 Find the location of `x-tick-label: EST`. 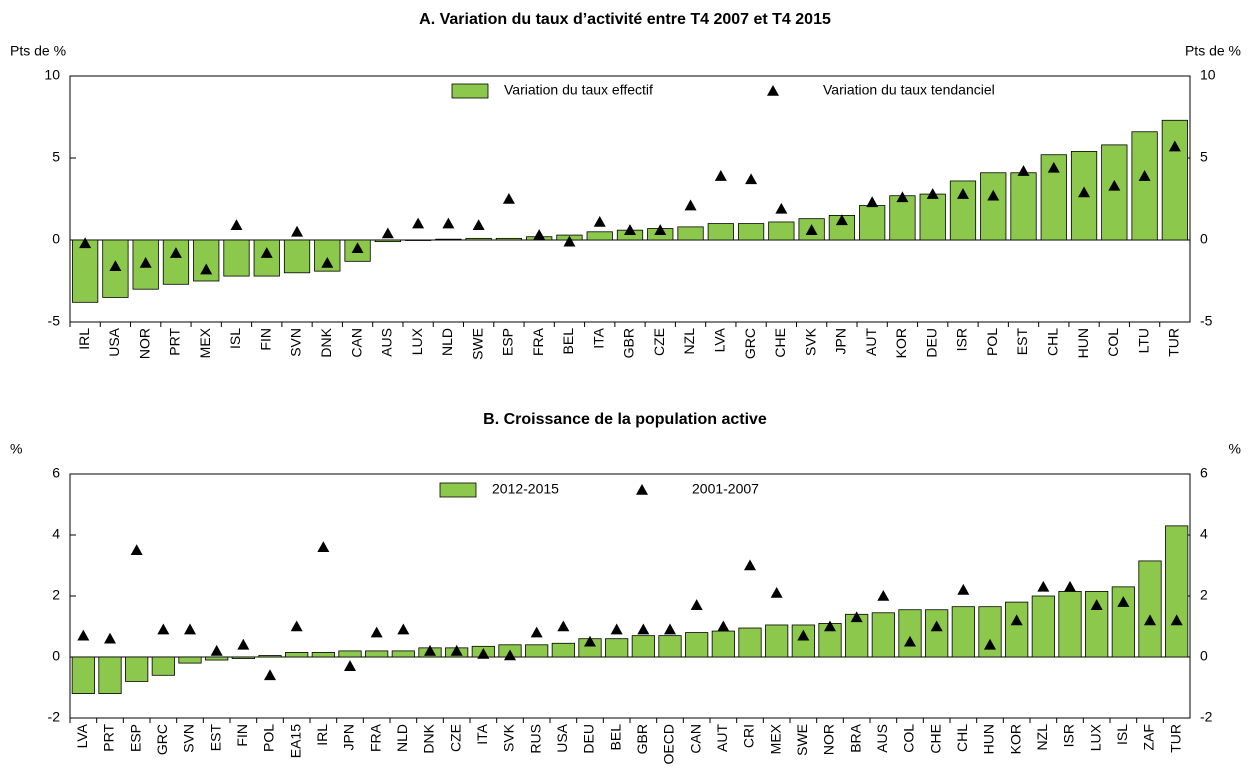

x-tick-label: EST is located at coordinates (215, 738).